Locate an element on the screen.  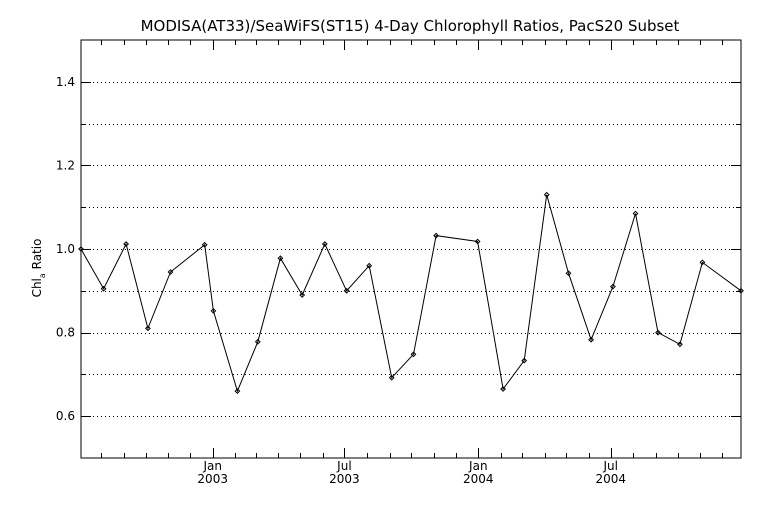
y-tick-label: 1.0 is located at coordinates (65, 249).